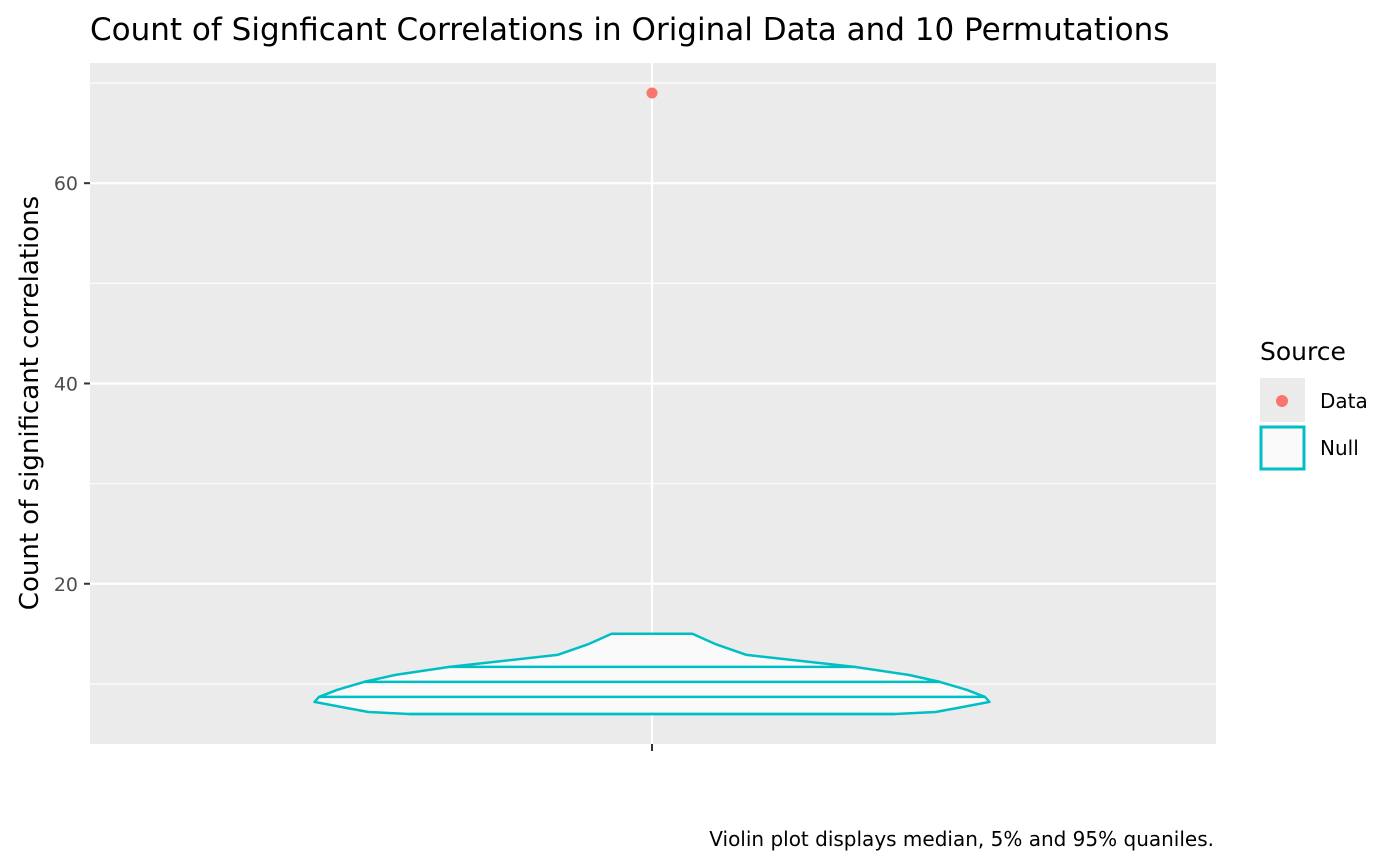  Describe the element at coordinates (1303, 351) in the screenshot. I see `legend-title: Source` at that location.